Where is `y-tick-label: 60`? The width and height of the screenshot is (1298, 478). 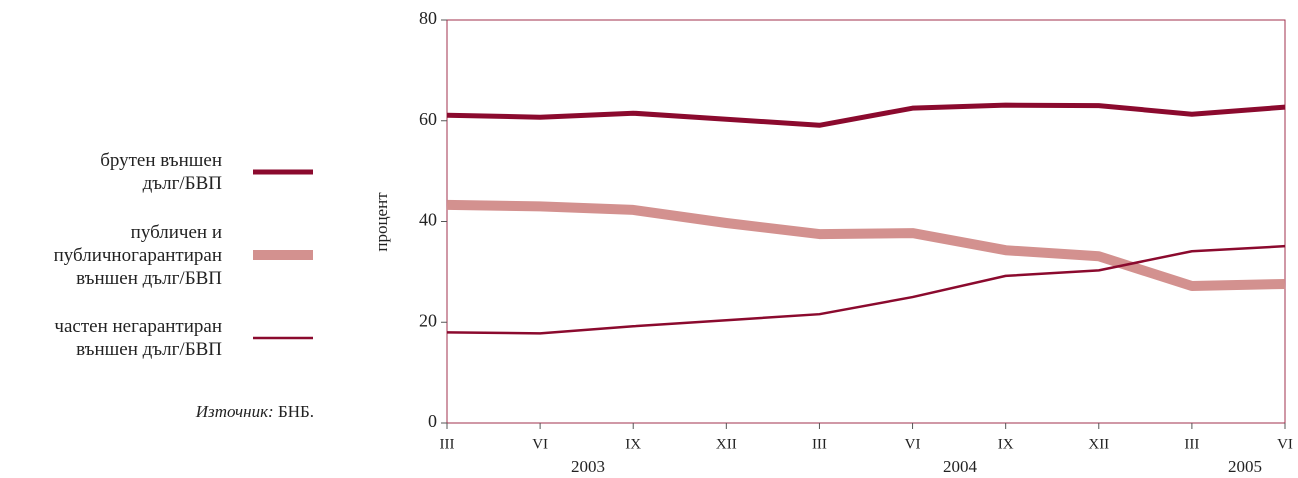 y-tick-label: 60 is located at coordinates (428, 119).